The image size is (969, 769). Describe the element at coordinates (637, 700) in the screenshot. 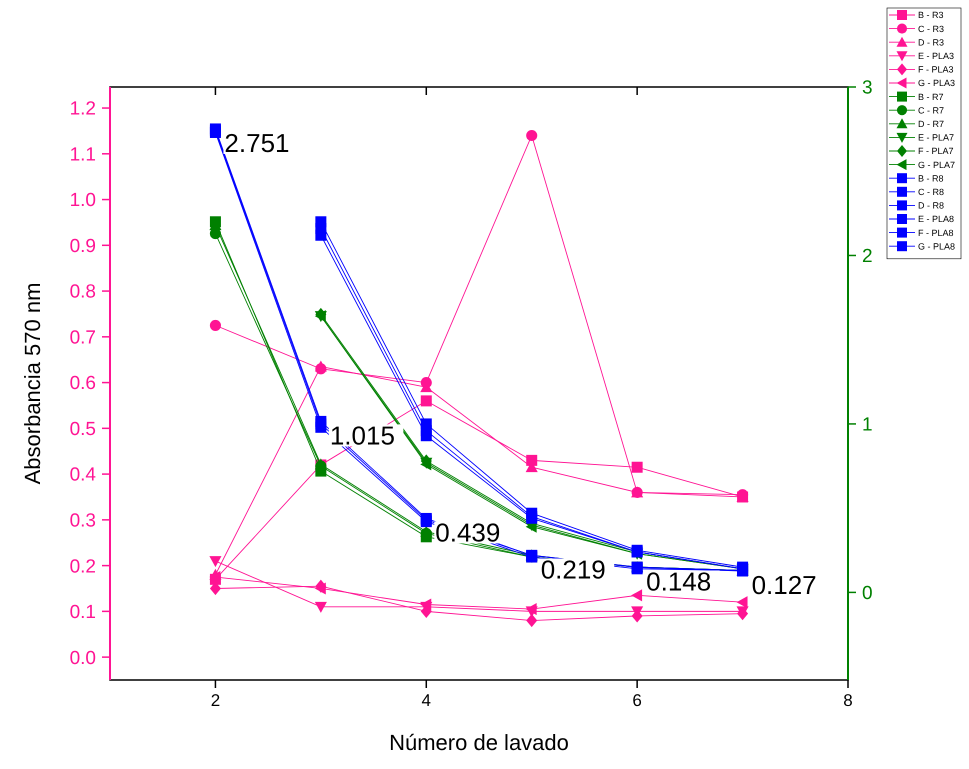

I see `x-tick-label: 6` at that location.